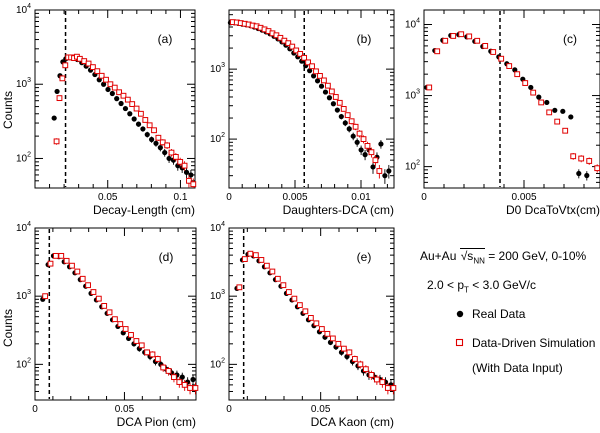 The height and width of the screenshot is (433, 600). I want to click on sqrt-symbol: √sNN, so click(472, 257).